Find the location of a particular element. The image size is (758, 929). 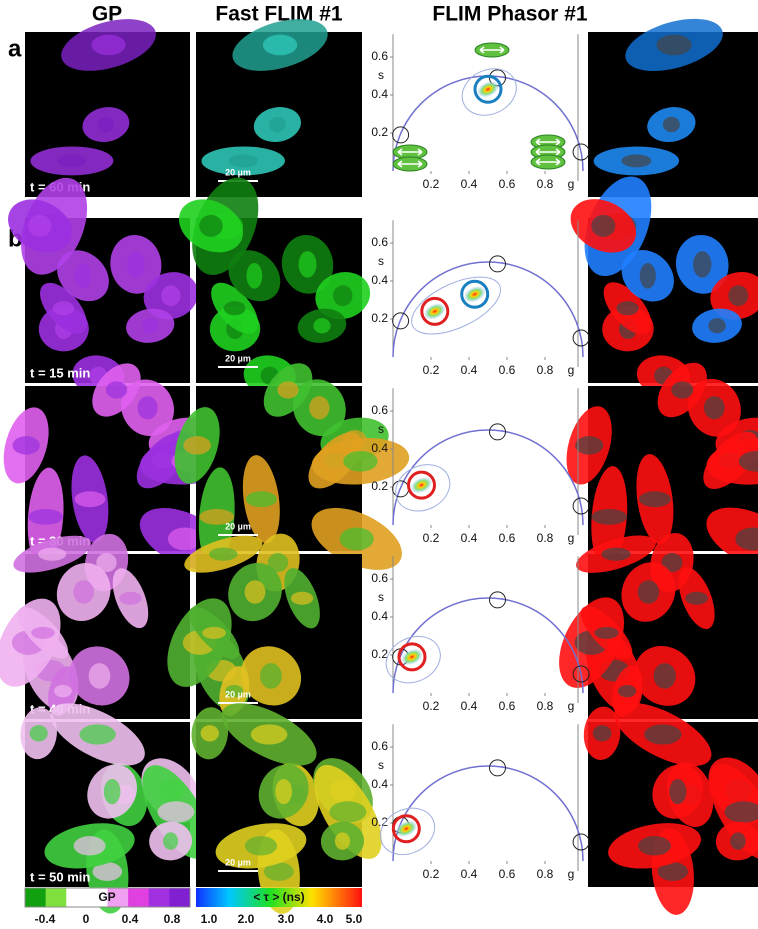

time-label: t = 50 min is located at coordinates (60, 876).